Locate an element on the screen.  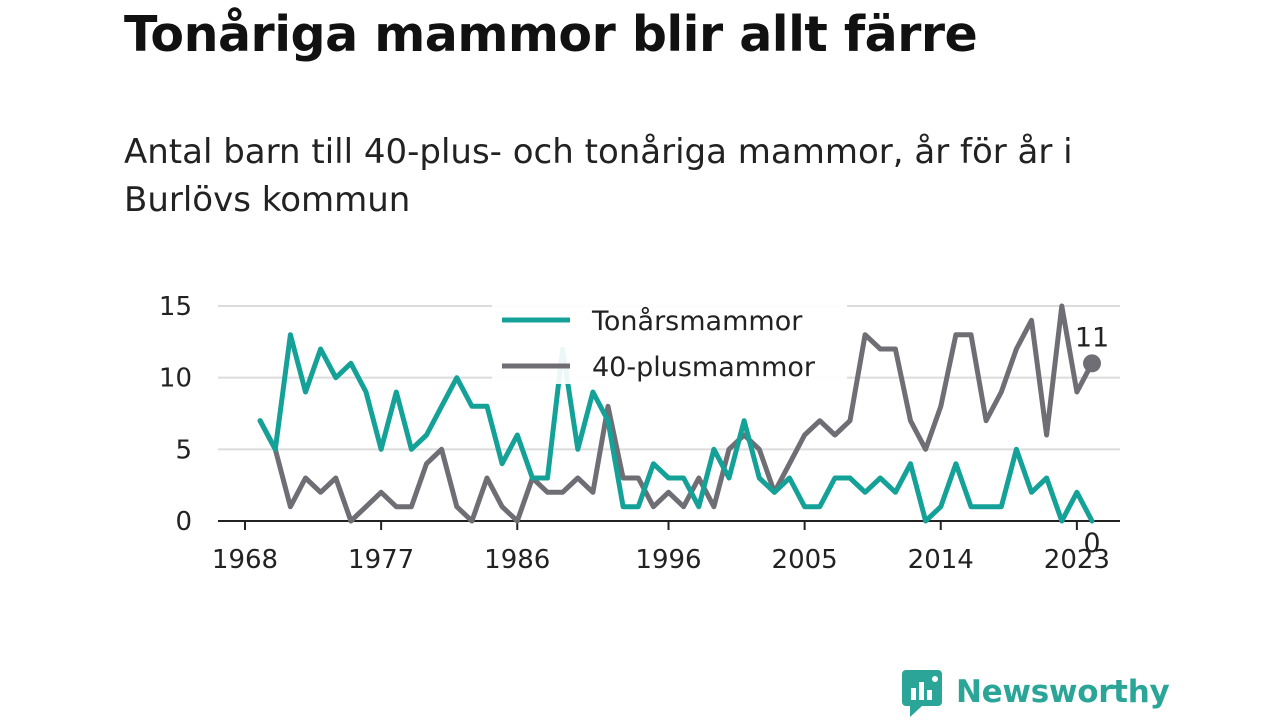
end-point-40-plusmammor is located at coordinates (1092, 363).